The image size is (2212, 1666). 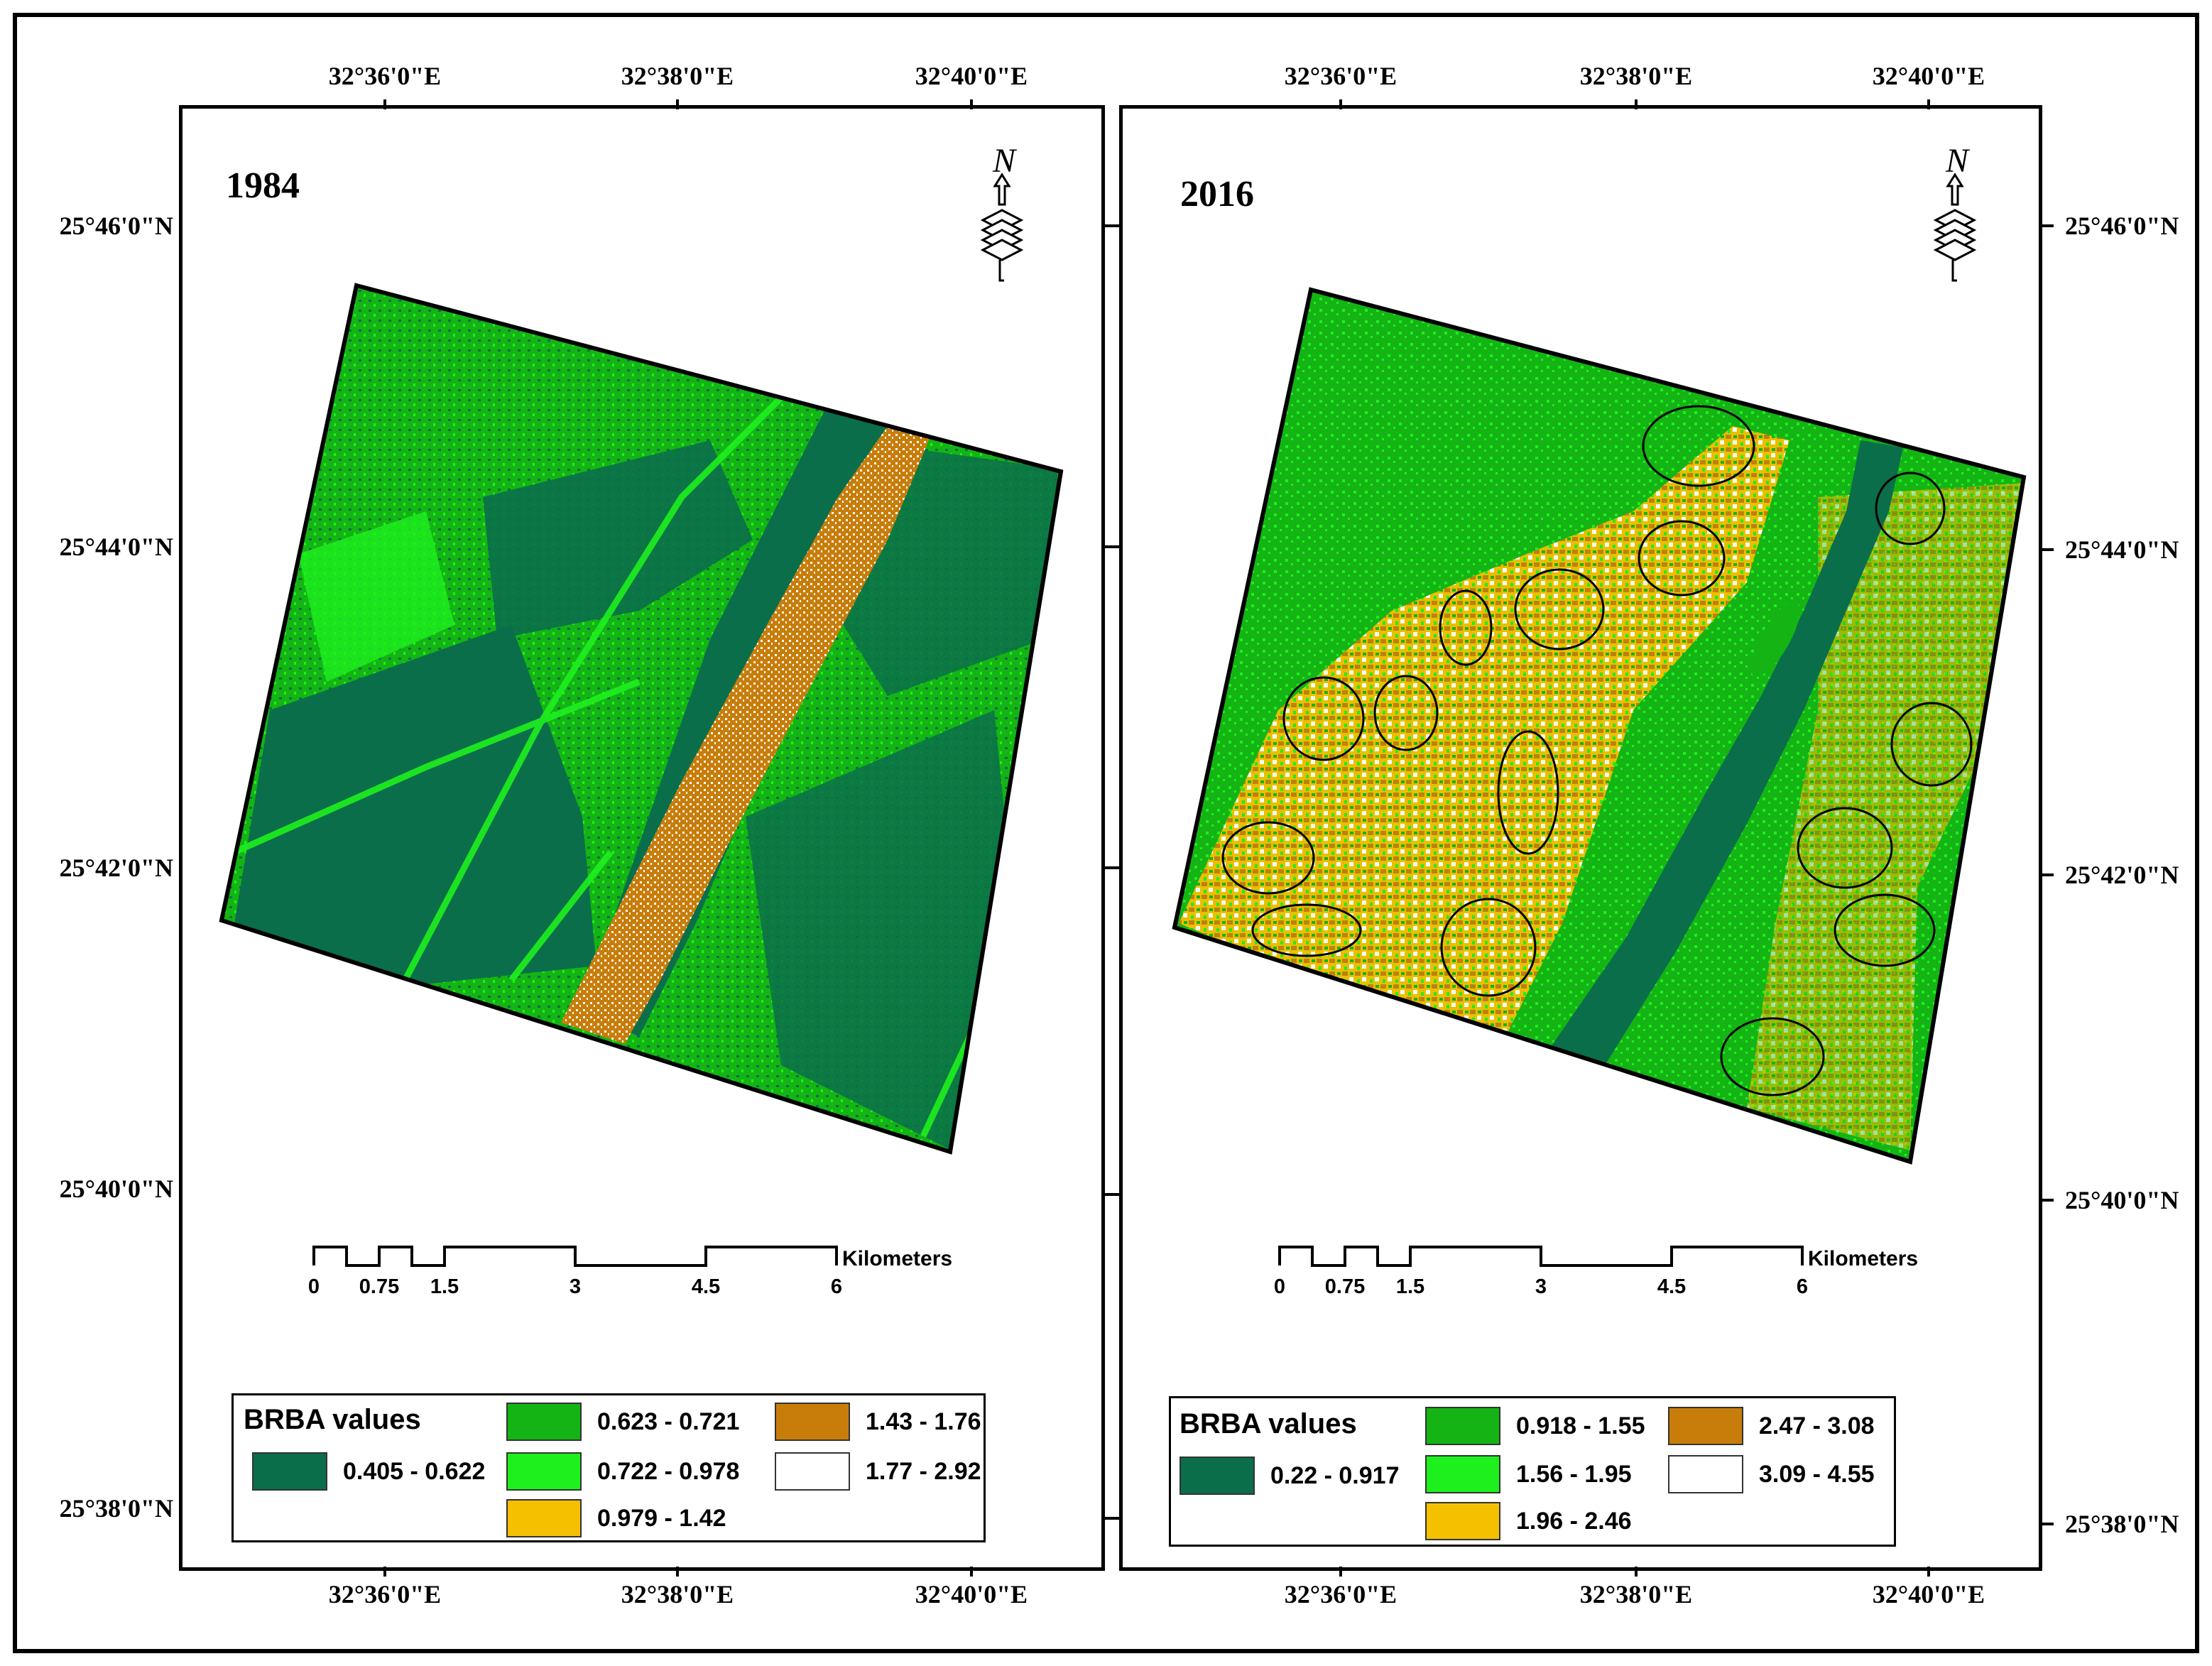 What do you see at coordinates (668, 1421) in the screenshot?
I see `legend-label: 0.623 - 0.721` at bounding box center [668, 1421].